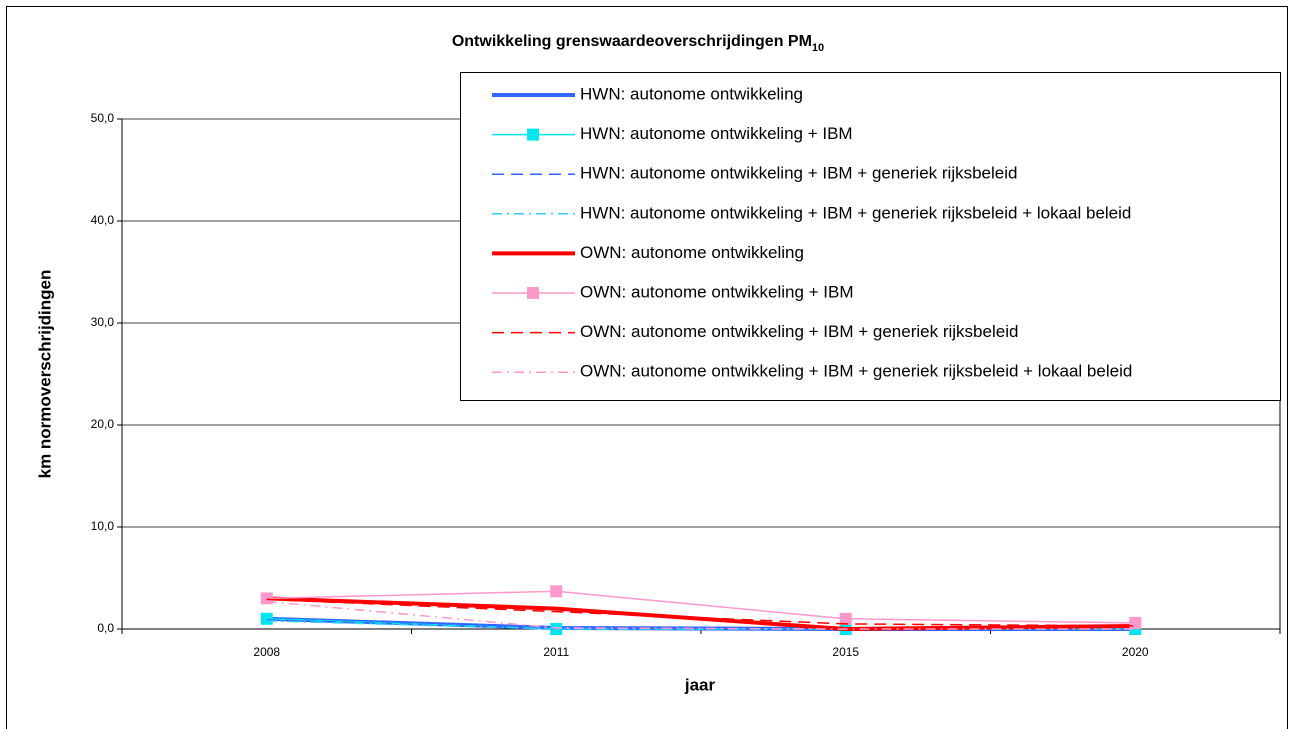 The image size is (1294, 729). Describe the element at coordinates (103, 220) in the screenshot. I see `y-tick-label: 40,0` at that location.